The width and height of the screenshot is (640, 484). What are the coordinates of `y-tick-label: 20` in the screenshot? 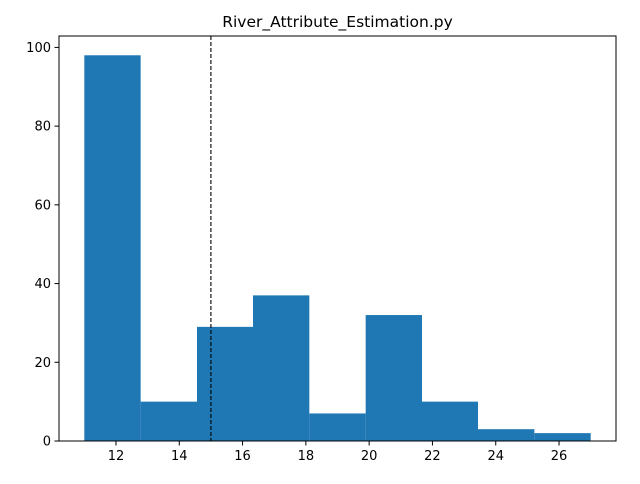 It's located at (42, 363).